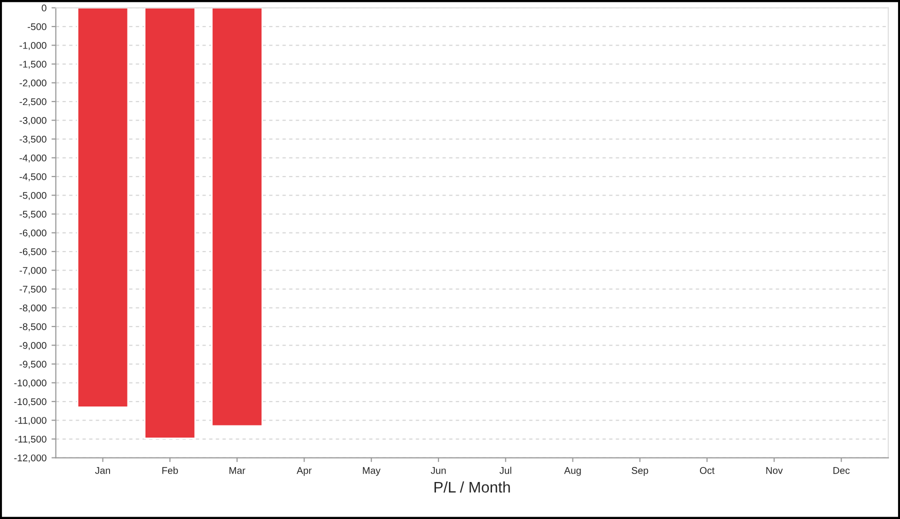 The height and width of the screenshot is (519, 900). Describe the element at coordinates (506, 470) in the screenshot. I see `x-tick-label: Jul` at that location.